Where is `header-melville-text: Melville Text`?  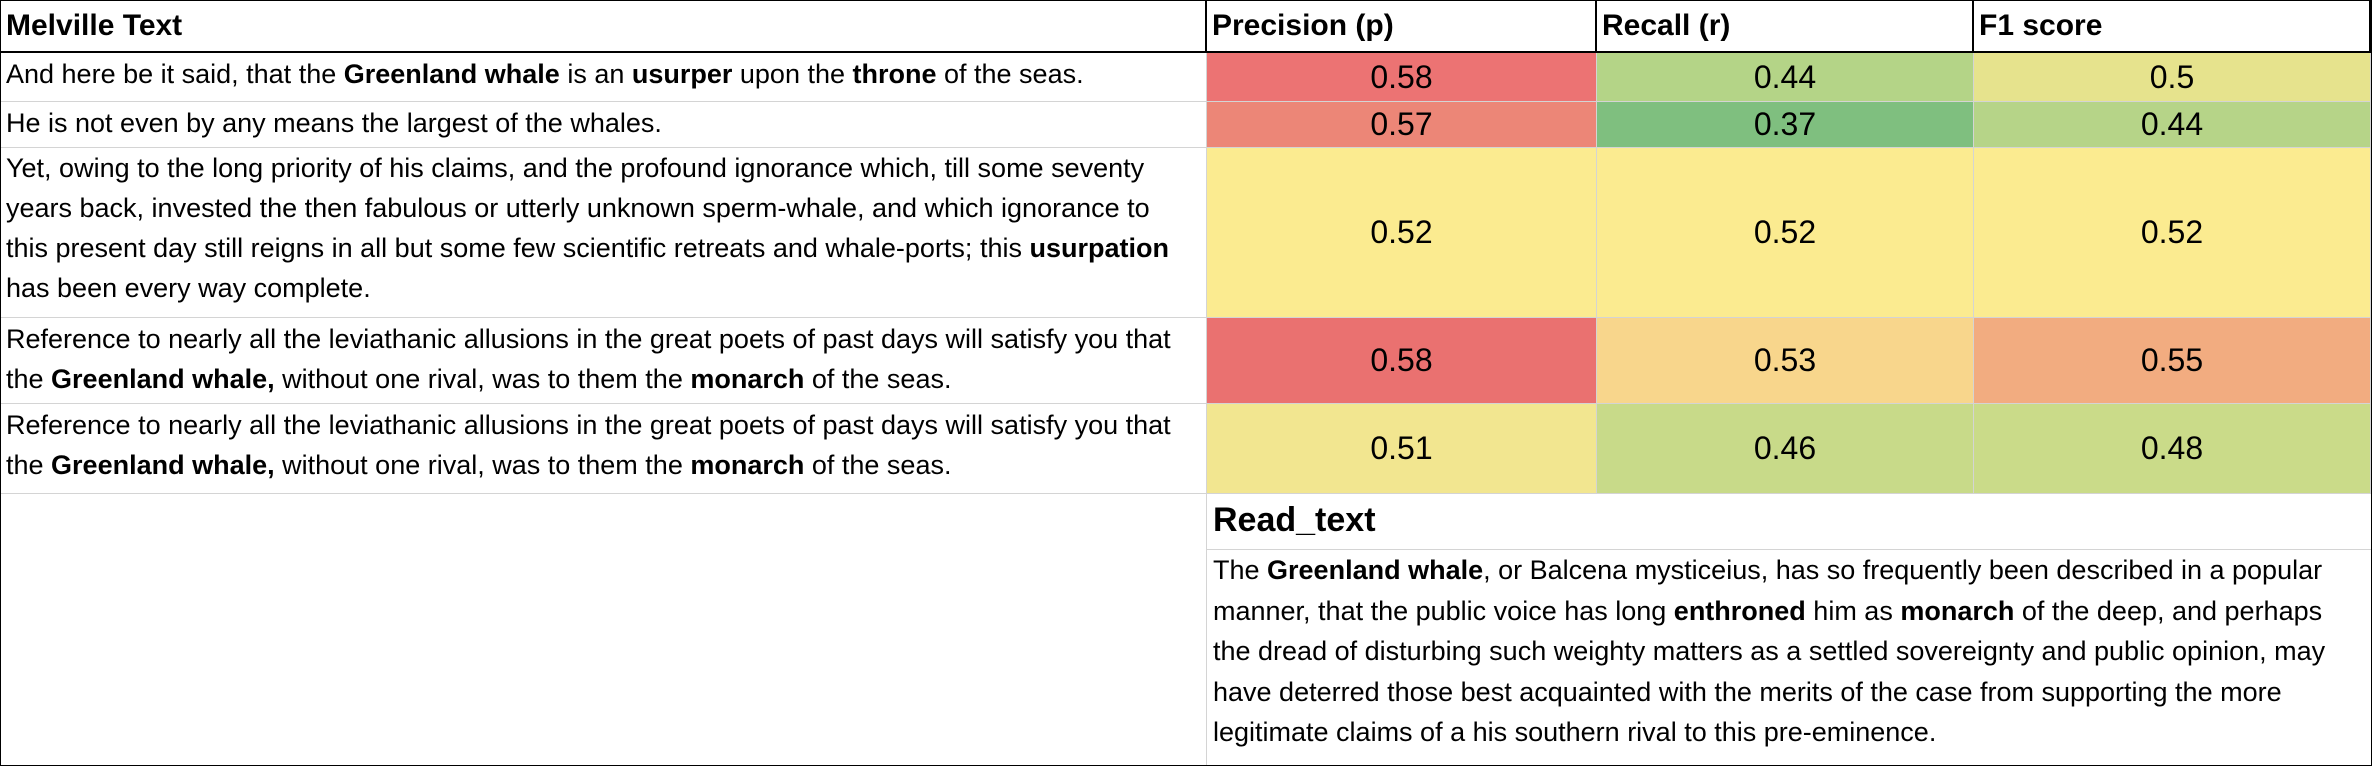 header-melville-text: Melville Text is located at coordinates (604, 27).